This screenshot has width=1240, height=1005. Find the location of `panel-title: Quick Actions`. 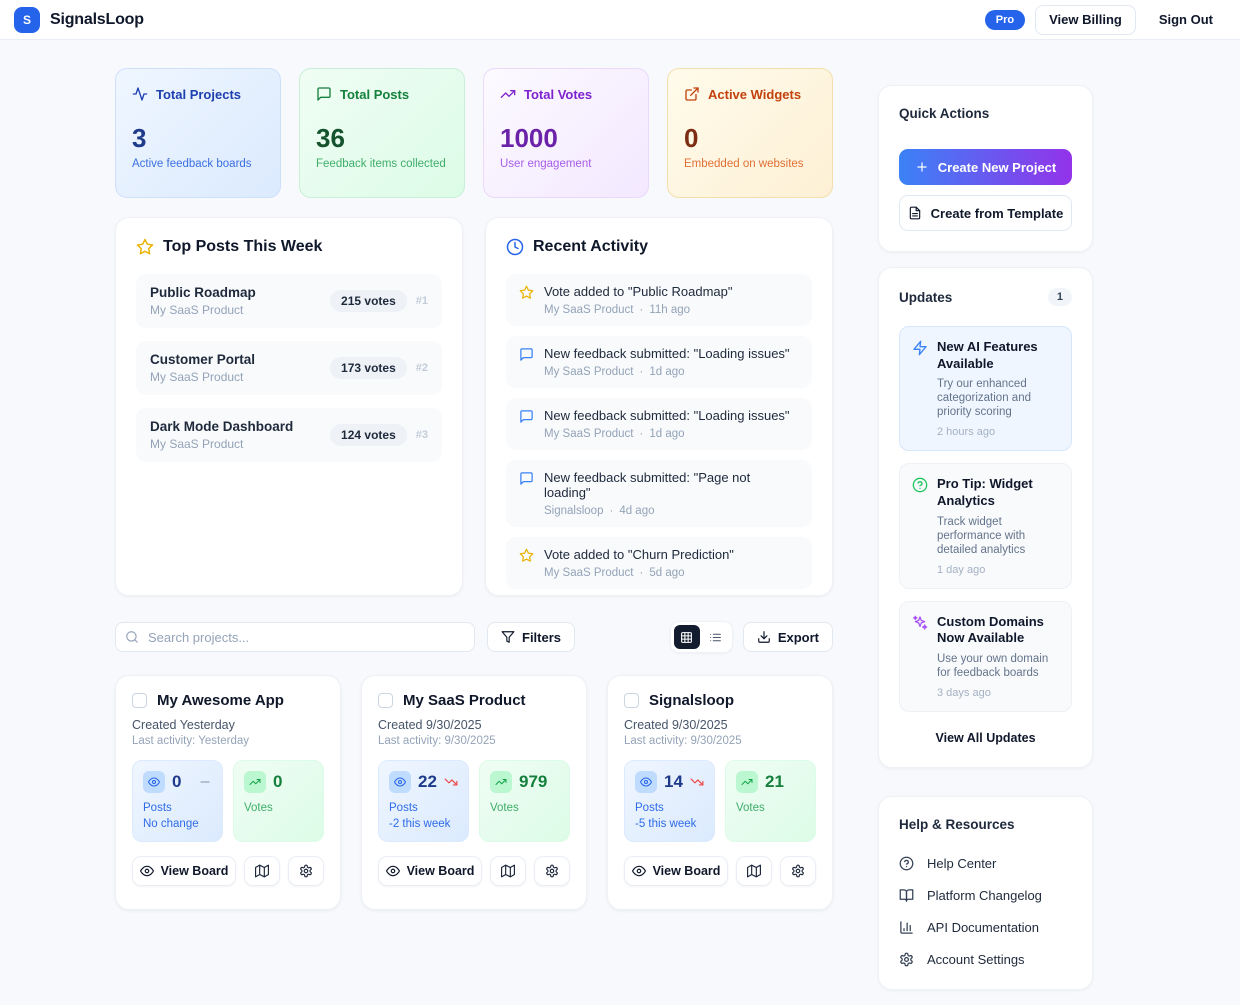

panel-title: Quick Actions is located at coordinates (944, 113).